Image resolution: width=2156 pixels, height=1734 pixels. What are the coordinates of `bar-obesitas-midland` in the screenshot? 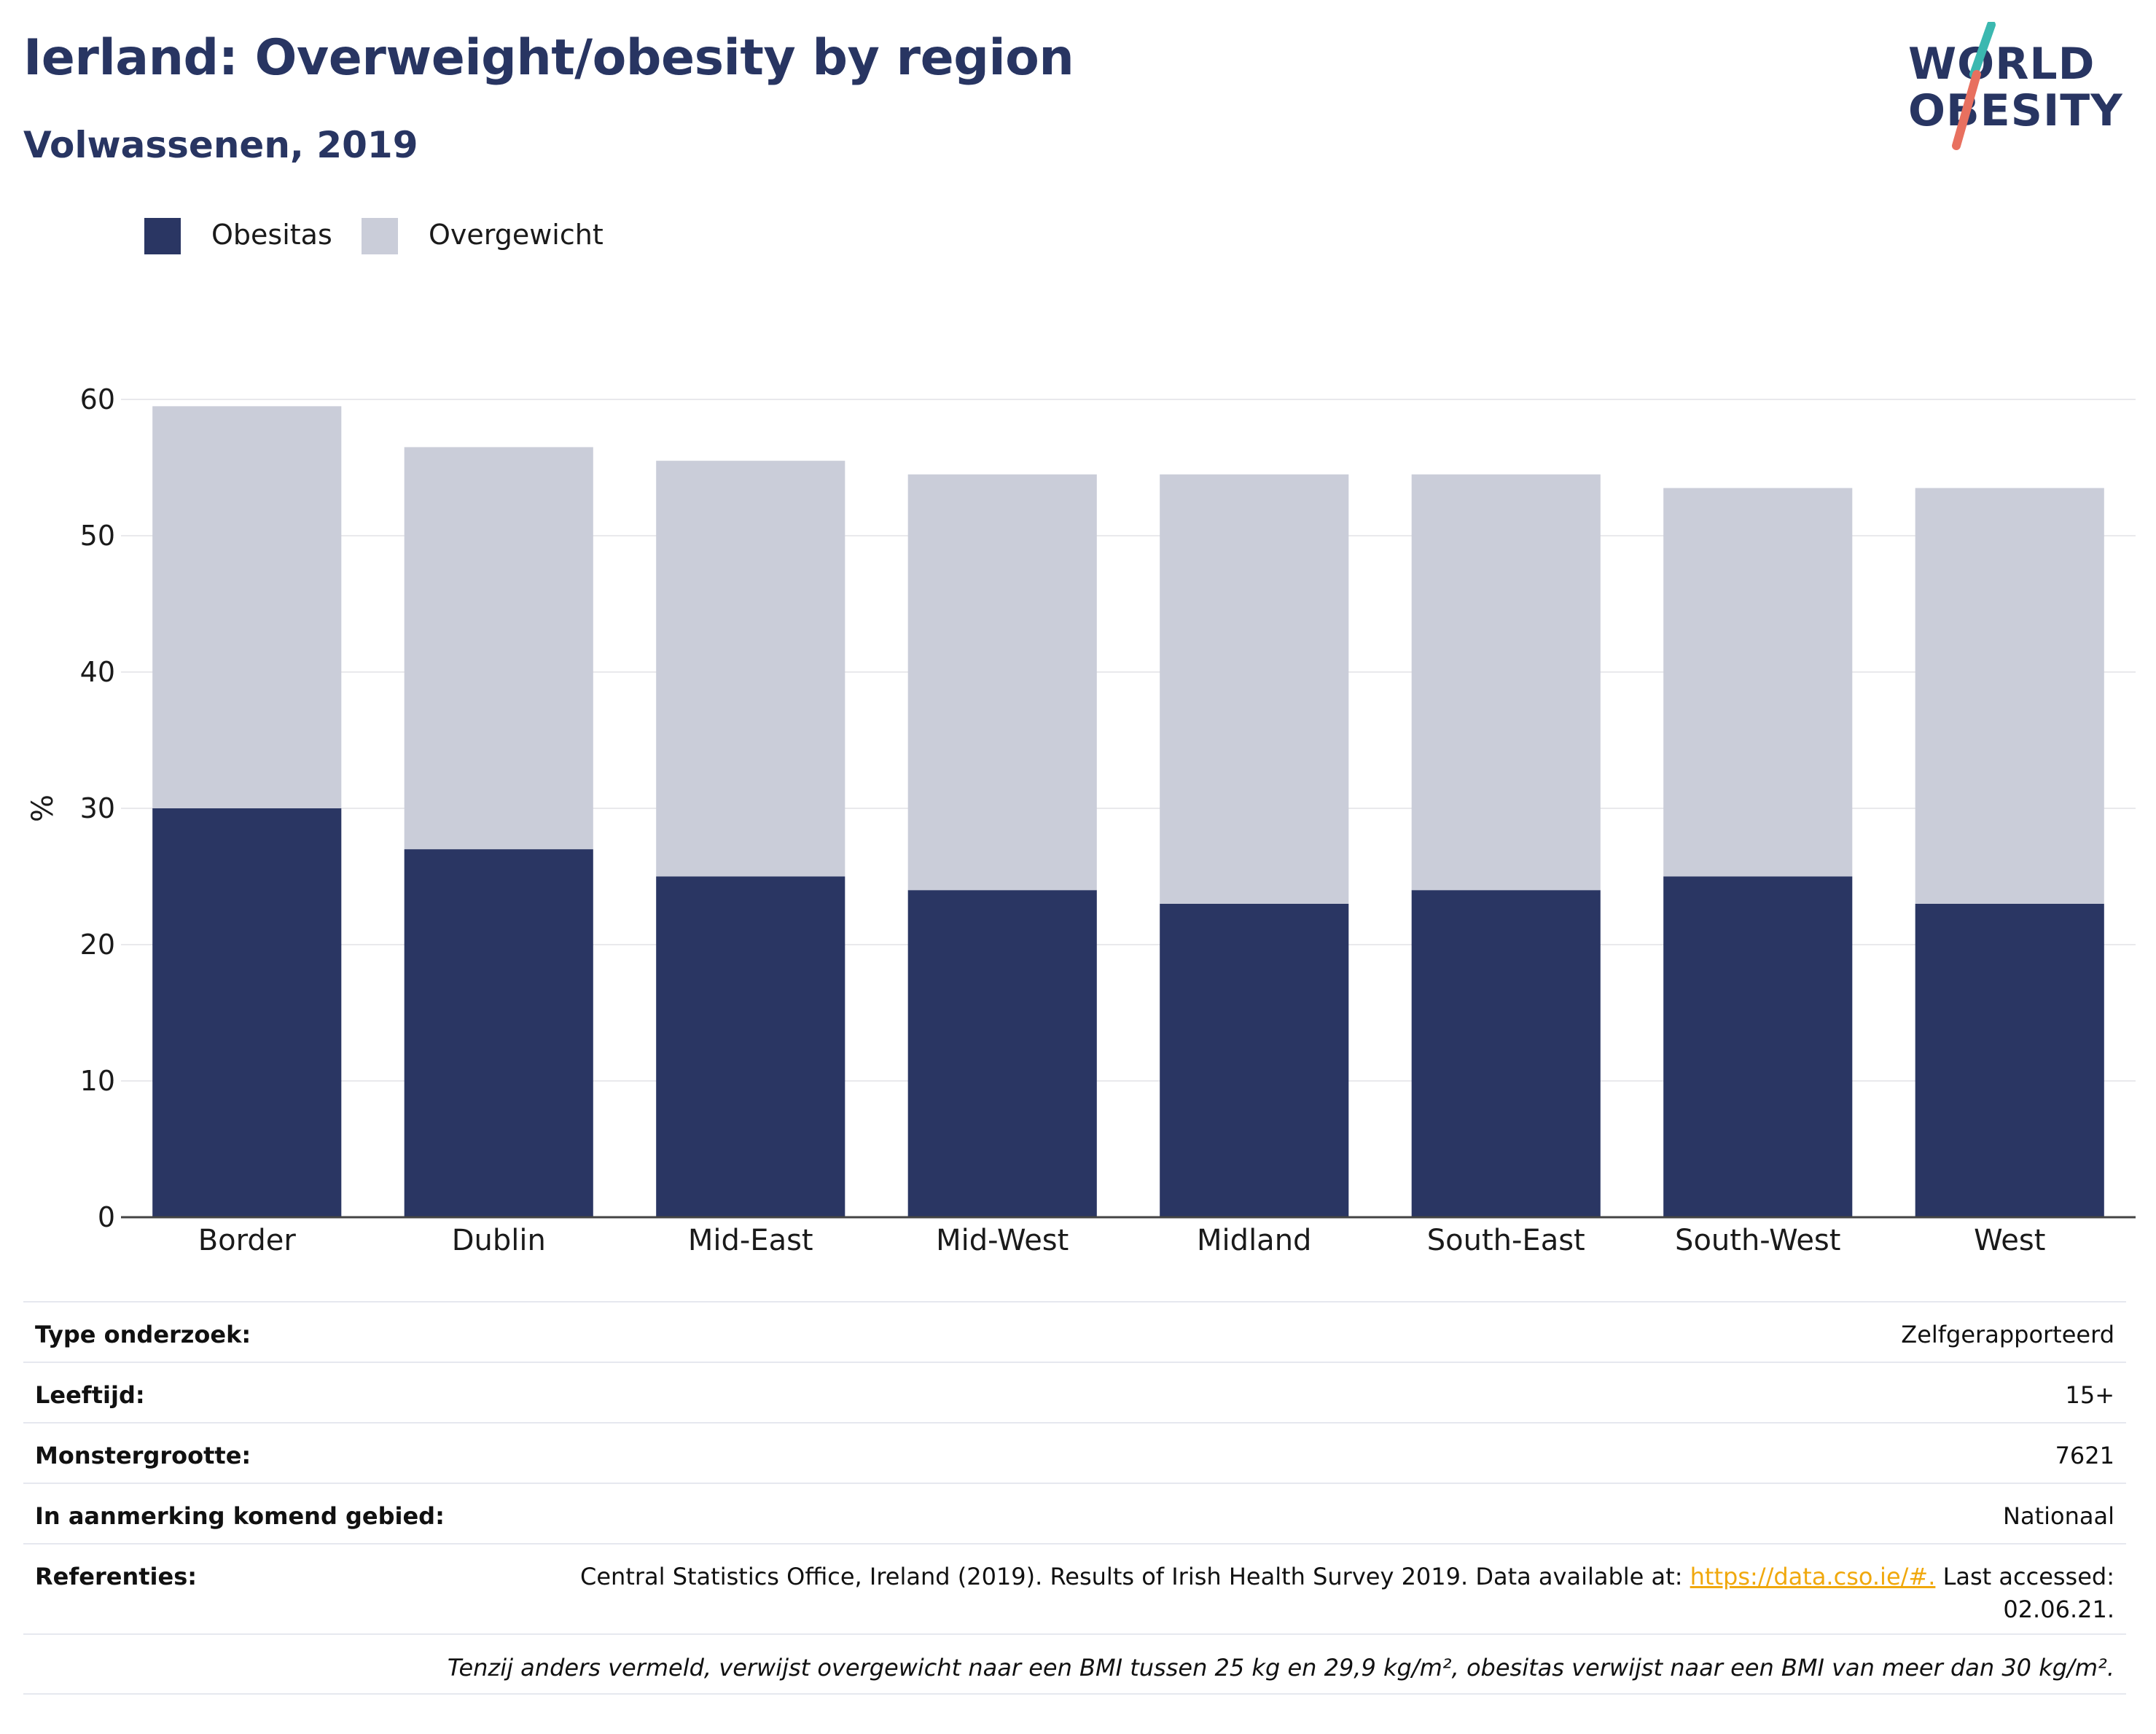 It's located at (1254, 1060).